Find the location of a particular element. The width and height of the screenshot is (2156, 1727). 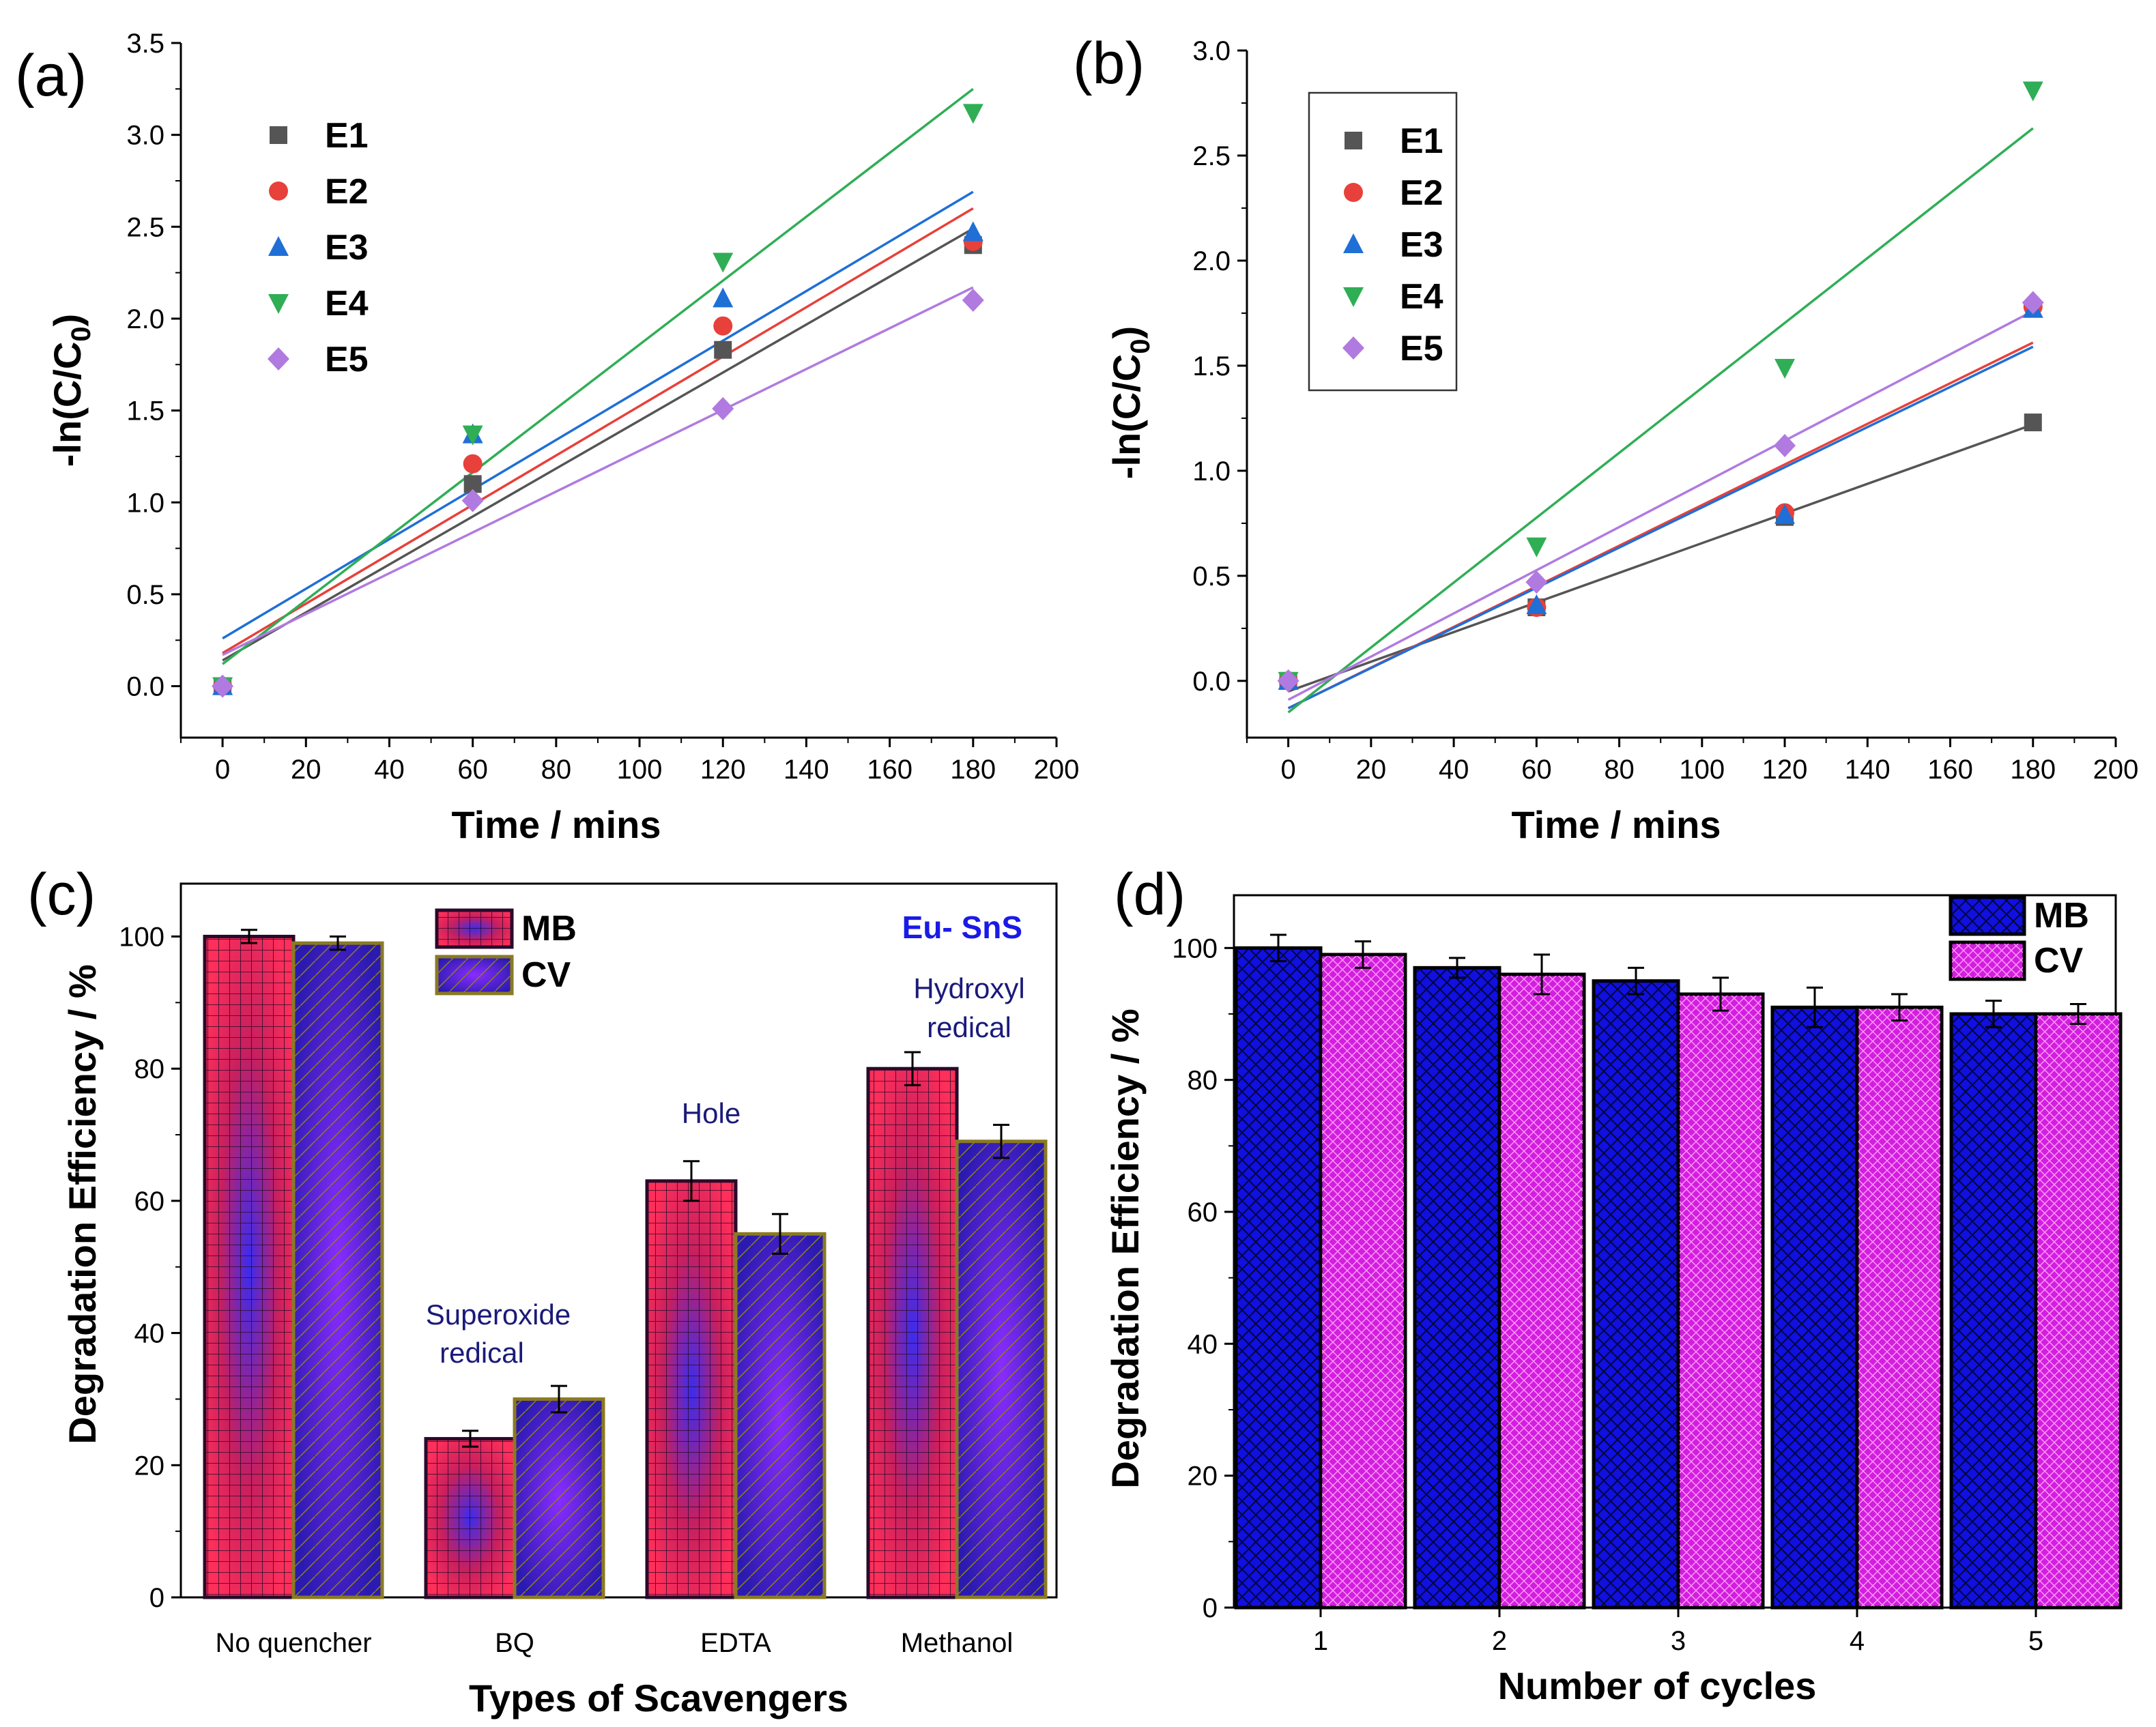

panel-c-annotation-superoxide-2: redical is located at coordinates (482, 1353).